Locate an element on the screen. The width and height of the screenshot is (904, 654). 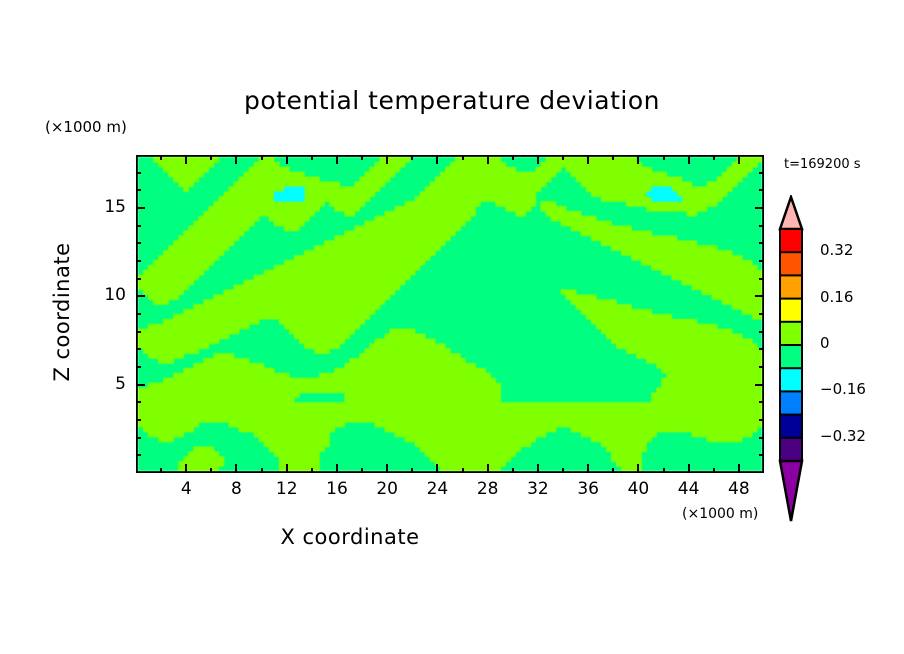
x-tick-label: 40 is located at coordinates (638, 489).